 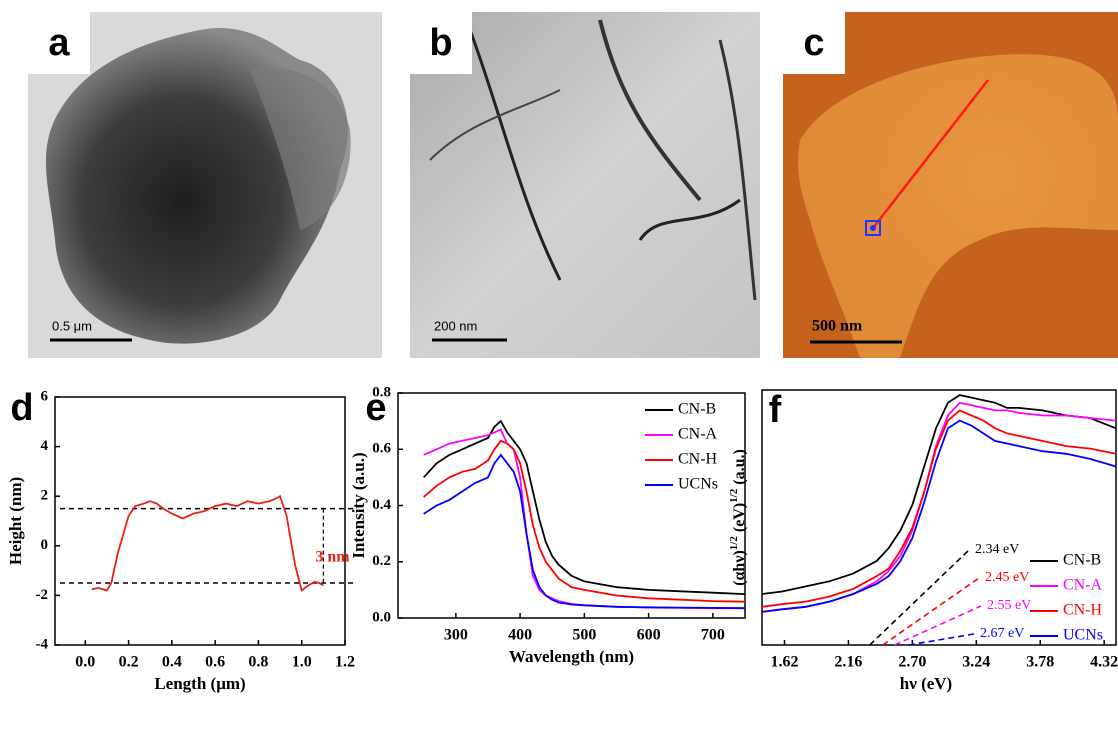 What do you see at coordinates (45, 496) in the screenshot?
I see `y-tick-label: 2` at bounding box center [45, 496].